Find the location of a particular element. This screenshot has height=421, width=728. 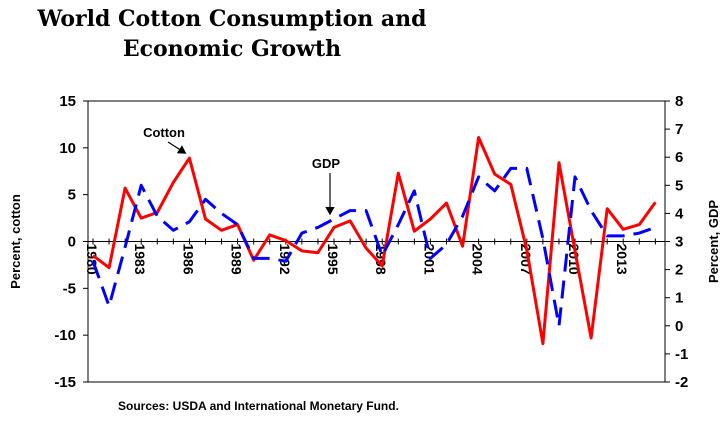

annotation-gdp-label: GDP is located at coordinates (326, 163).